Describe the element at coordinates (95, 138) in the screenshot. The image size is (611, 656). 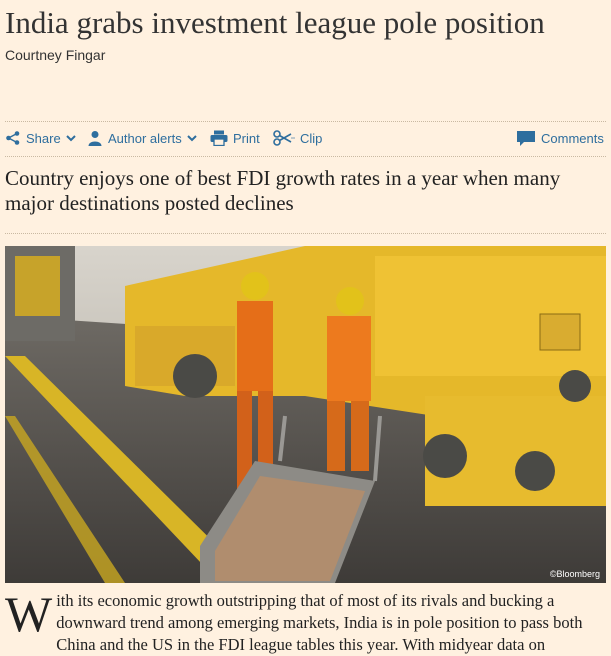
I see `person-icon` at that location.